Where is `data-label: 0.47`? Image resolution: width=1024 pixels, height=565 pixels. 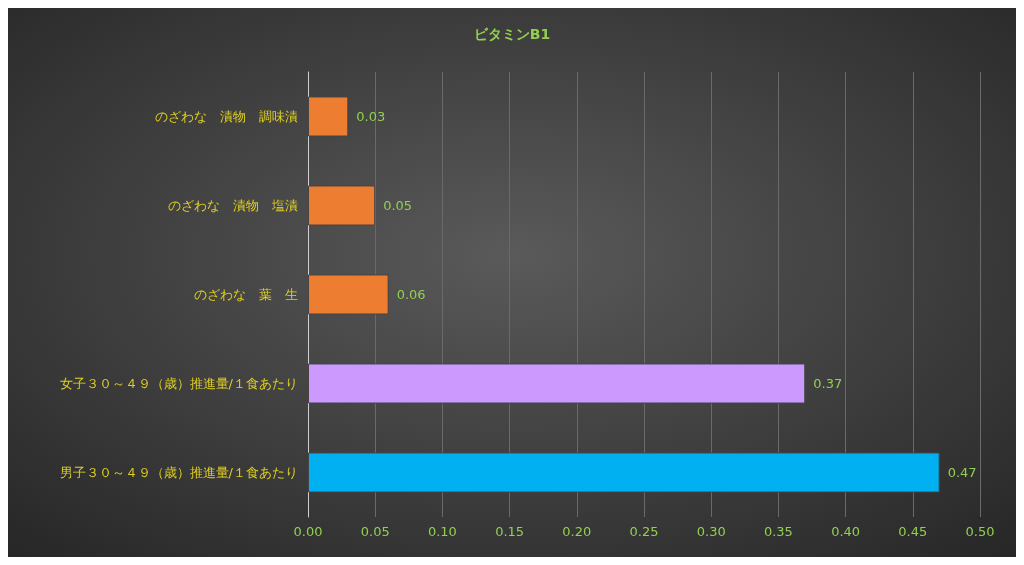 data-label: 0.47 is located at coordinates (962, 472).